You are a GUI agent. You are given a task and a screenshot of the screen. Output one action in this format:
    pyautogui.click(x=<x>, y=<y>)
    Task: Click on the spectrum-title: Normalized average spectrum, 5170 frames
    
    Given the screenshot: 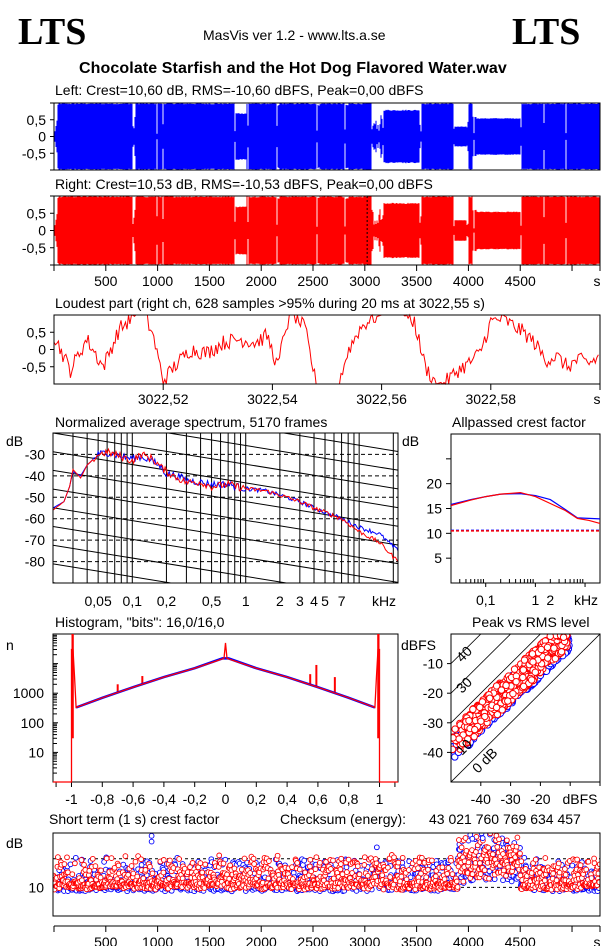 What is the action you would take?
    pyautogui.click(x=191, y=422)
    